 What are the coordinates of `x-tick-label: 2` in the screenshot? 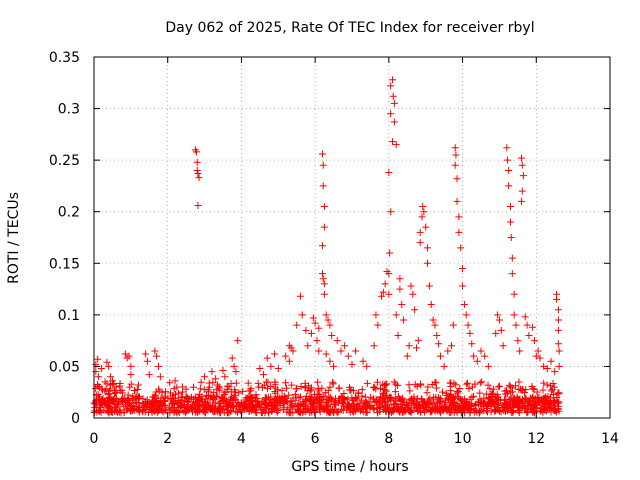 It's located at (167, 439).